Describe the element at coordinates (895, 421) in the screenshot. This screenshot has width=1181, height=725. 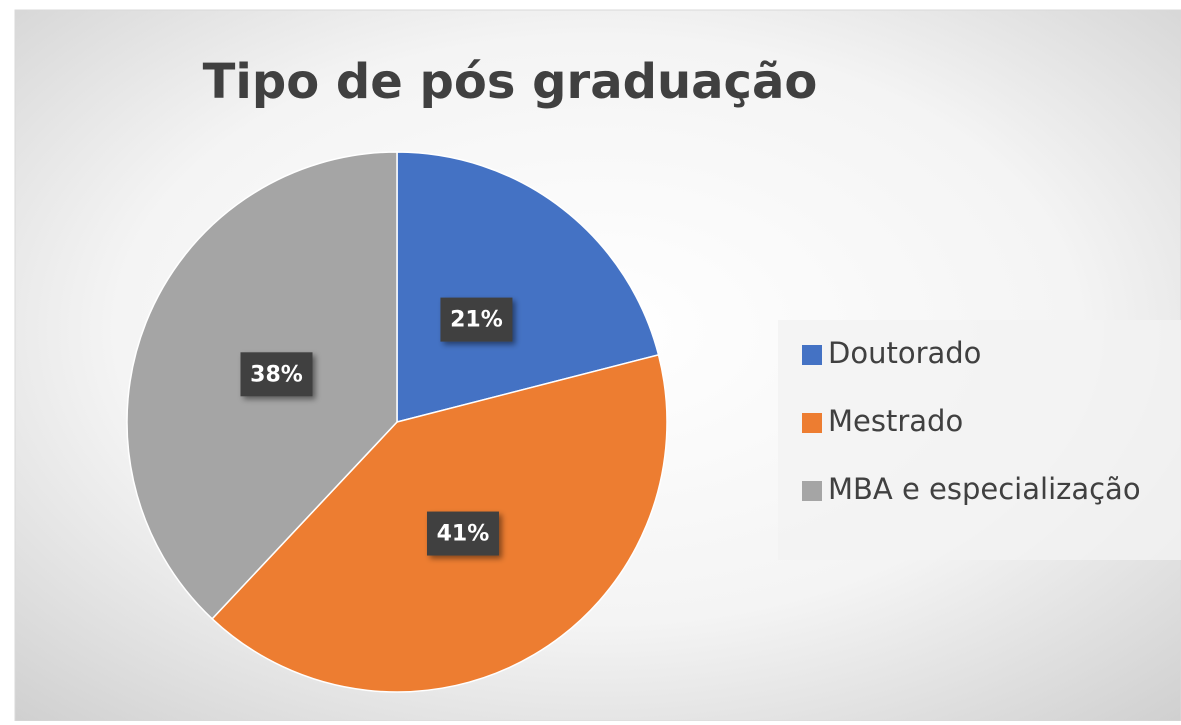
I see `legend-label: Mestrado` at that location.